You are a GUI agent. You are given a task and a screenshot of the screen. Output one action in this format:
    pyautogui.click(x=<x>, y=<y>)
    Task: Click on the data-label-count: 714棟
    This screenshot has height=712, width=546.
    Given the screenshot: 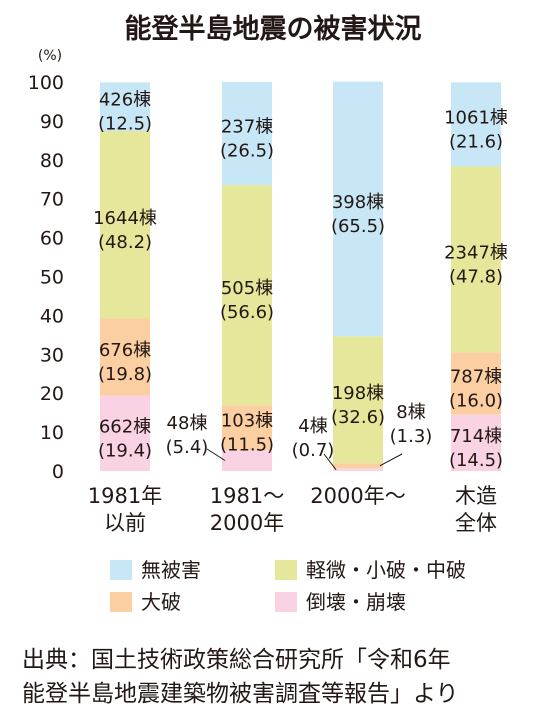 What is the action you would take?
    pyautogui.click(x=476, y=436)
    